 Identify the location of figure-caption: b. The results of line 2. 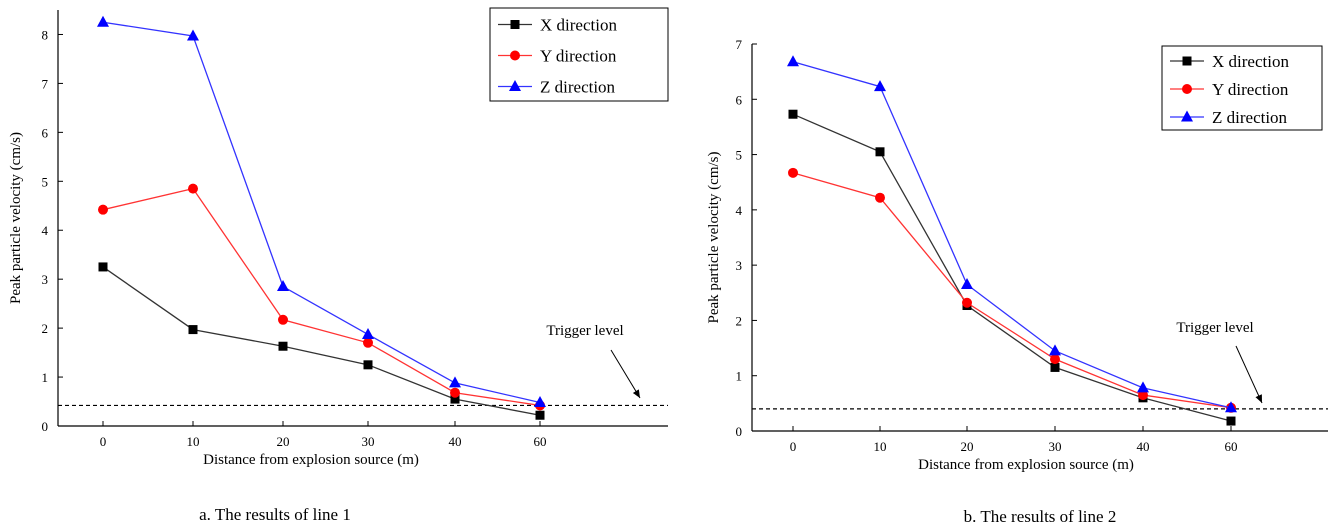
(1040, 516).